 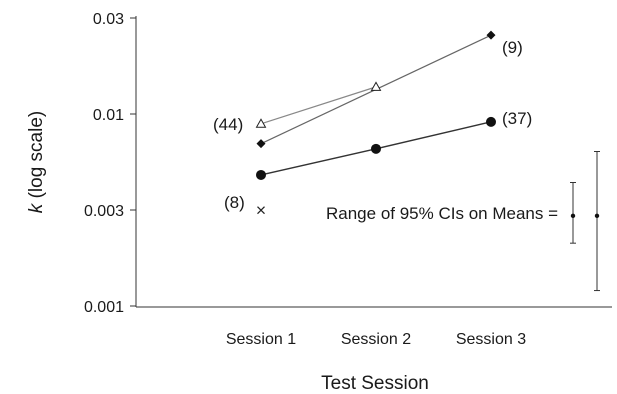 What do you see at coordinates (375, 383) in the screenshot?
I see `x-axis-title: Test Session` at bounding box center [375, 383].